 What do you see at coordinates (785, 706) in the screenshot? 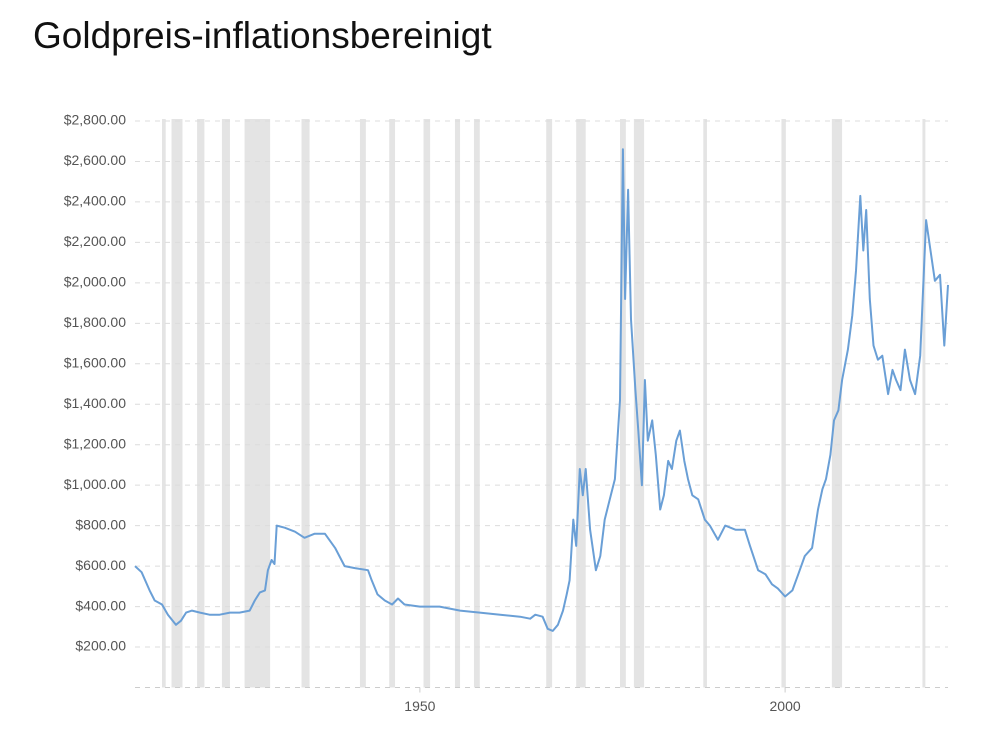
I see `x-tick-label: 2000` at bounding box center [785, 706].